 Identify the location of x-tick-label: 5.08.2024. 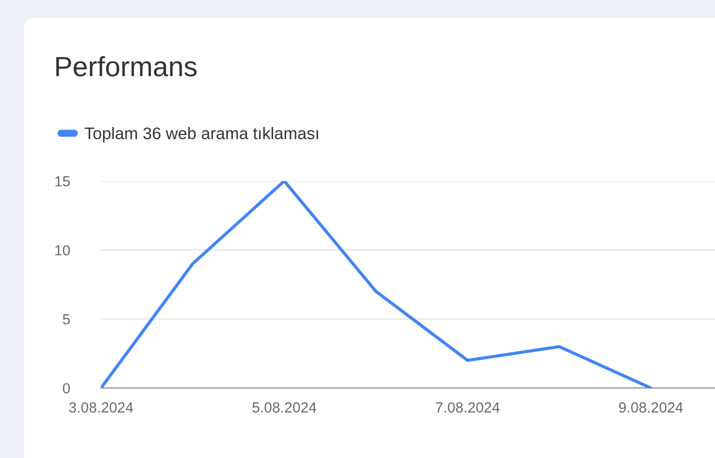
(284, 407).